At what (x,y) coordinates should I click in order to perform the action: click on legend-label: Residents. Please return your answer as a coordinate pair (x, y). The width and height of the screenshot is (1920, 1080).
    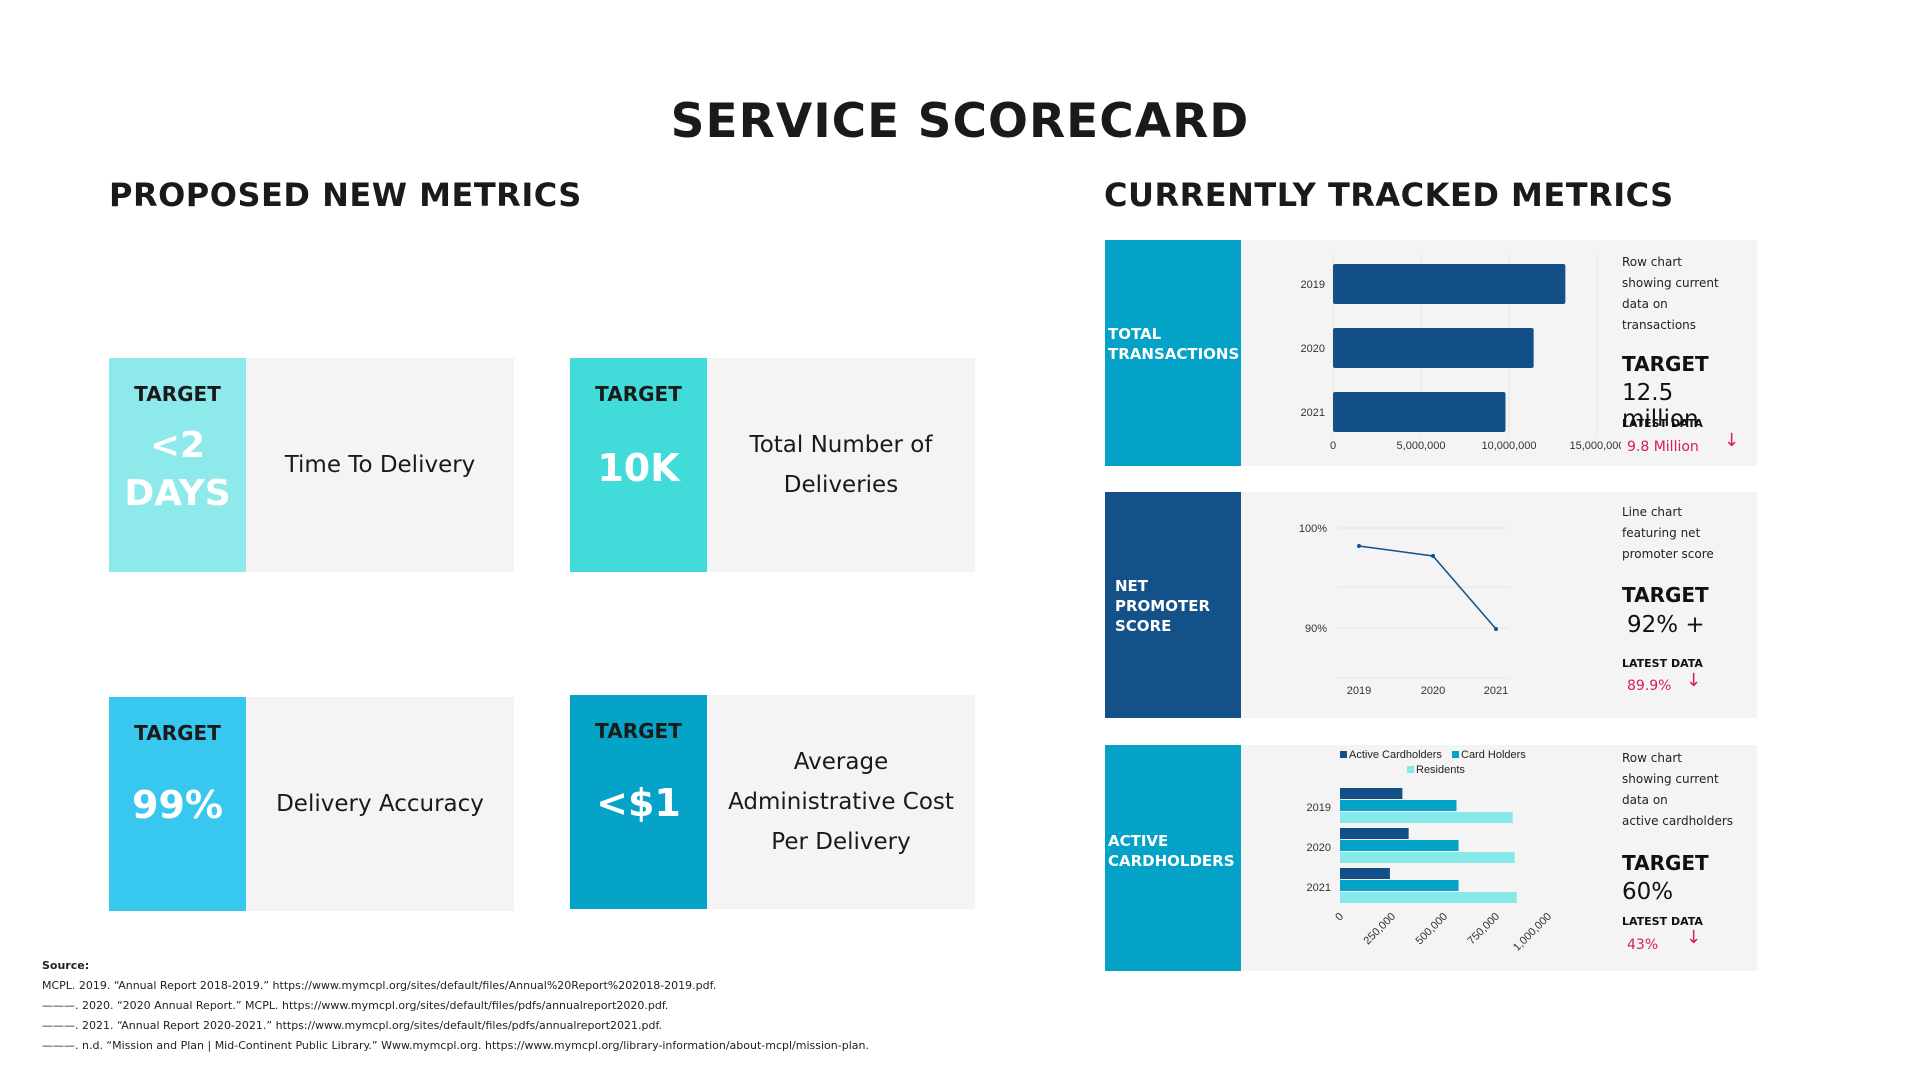
    Looking at the image, I should click on (1440, 770).